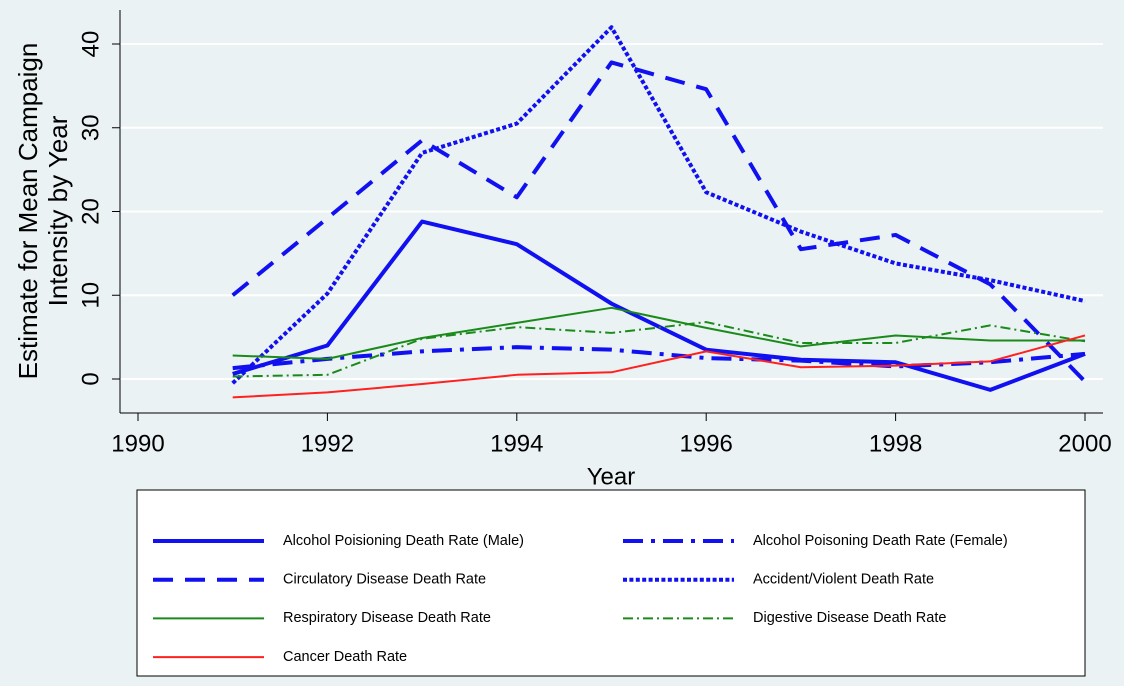  What do you see at coordinates (843, 580) in the screenshot?
I see `legend-label: Accident/Violent Death Rate` at bounding box center [843, 580].